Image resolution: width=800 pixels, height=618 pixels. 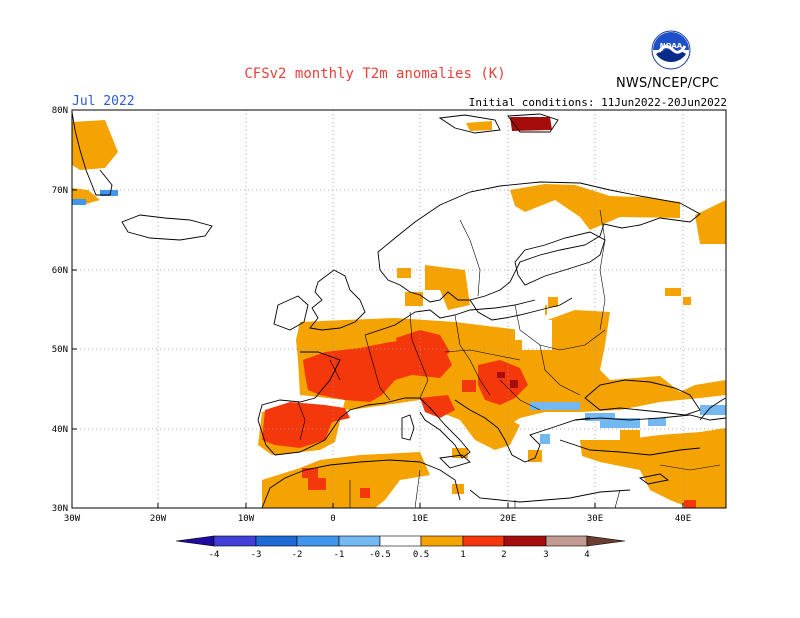 What do you see at coordinates (103, 101) in the screenshot?
I see `forecast-month: Jul 2022` at bounding box center [103, 101].